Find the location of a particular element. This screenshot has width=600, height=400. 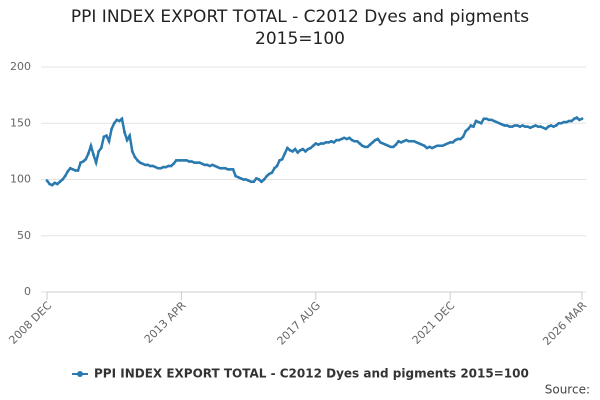

y-tick-label: 50 is located at coordinates (24, 235).